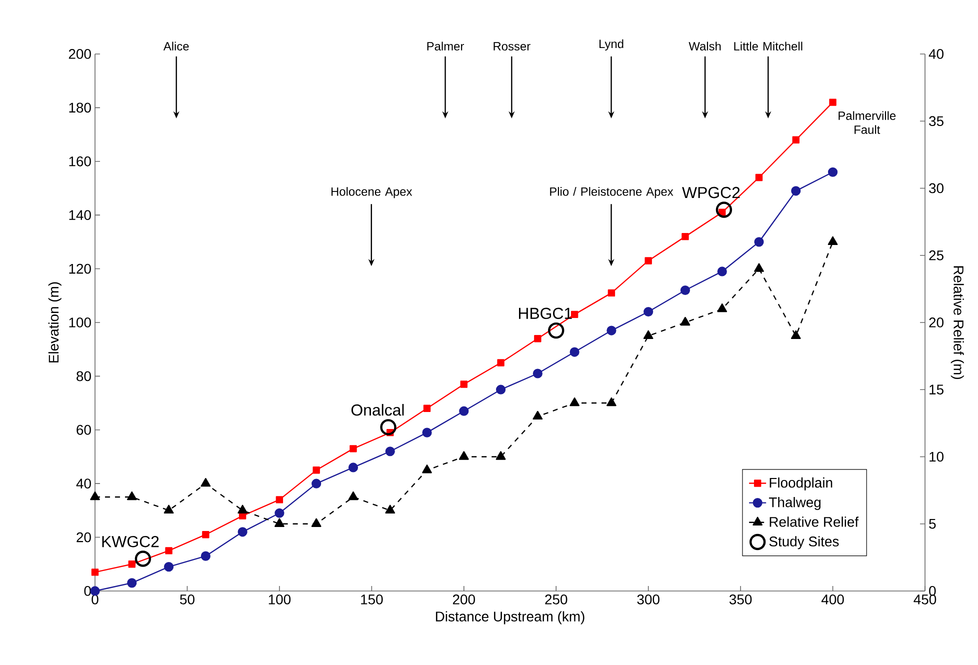 This screenshot has height=665, width=978. What do you see at coordinates (463, 599) in the screenshot?
I see `x-tick-label: 200` at bounding box center [463, 599].